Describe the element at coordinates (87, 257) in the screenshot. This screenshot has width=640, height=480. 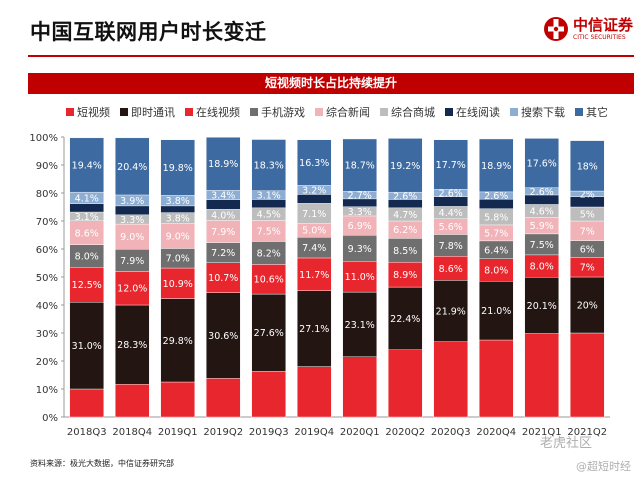
I see `data-label-3-0: 8.0%` at that location.